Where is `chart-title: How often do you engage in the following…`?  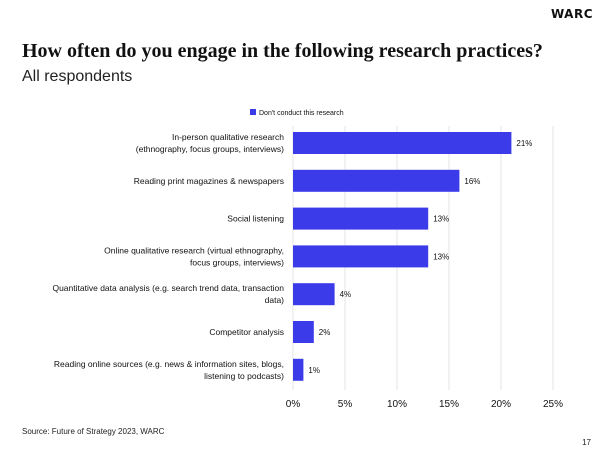 chart-title: How often do you engage in the following… is located at coordinates (282, 51).